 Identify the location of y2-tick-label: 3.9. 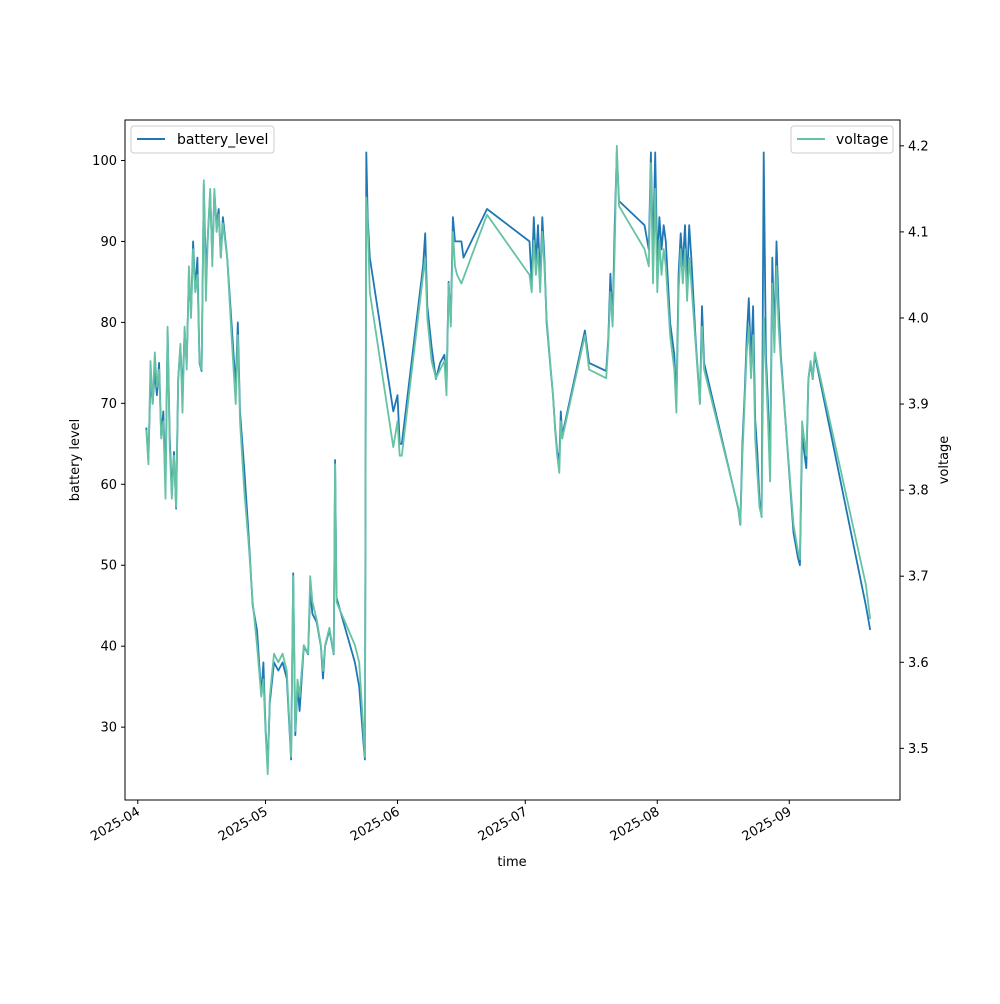
(918, 405).